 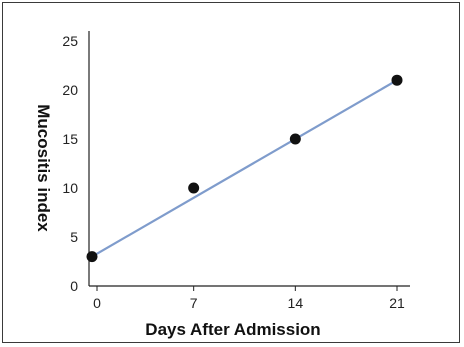 What do you see at coordinates (70, 41) in the screenshot?
I see `y-tick-label: 25` at bounding box center [70, 41].